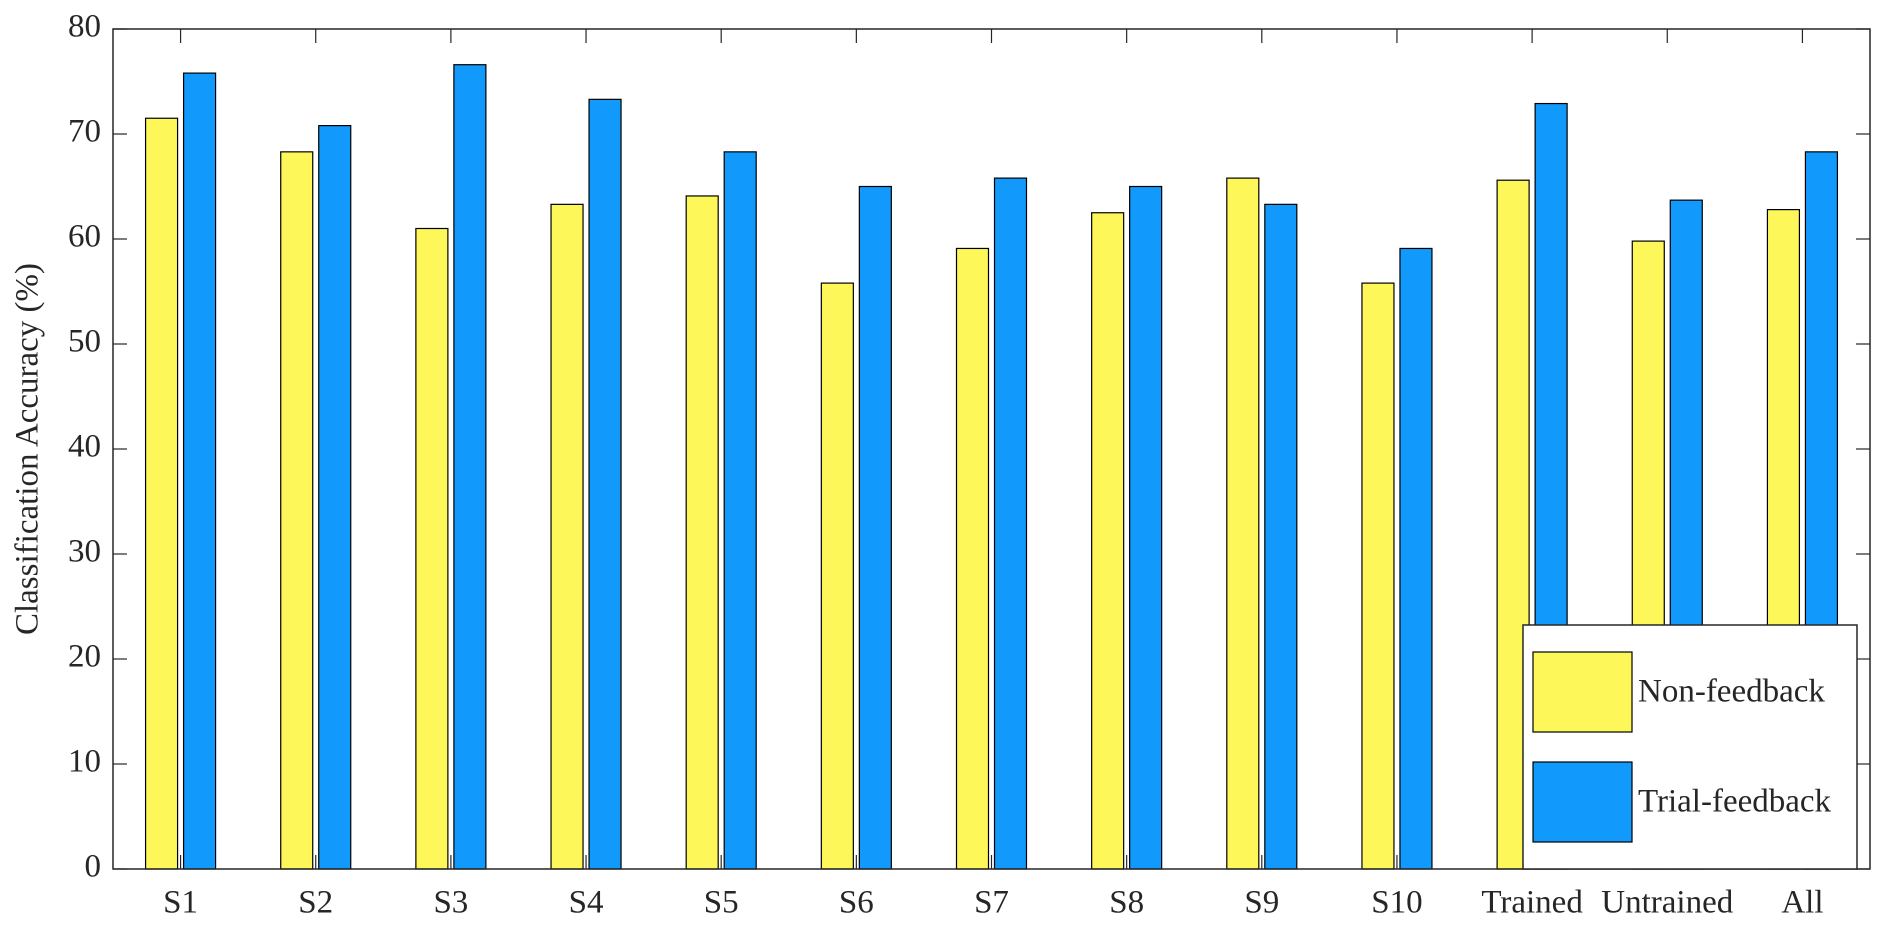 The height and width of the screenshot is (925, 1902). What do you see at coordinates (1532, 903) in the screenshot?
I see `x-tick-label: Trained` at bounding box center [1532, 903].